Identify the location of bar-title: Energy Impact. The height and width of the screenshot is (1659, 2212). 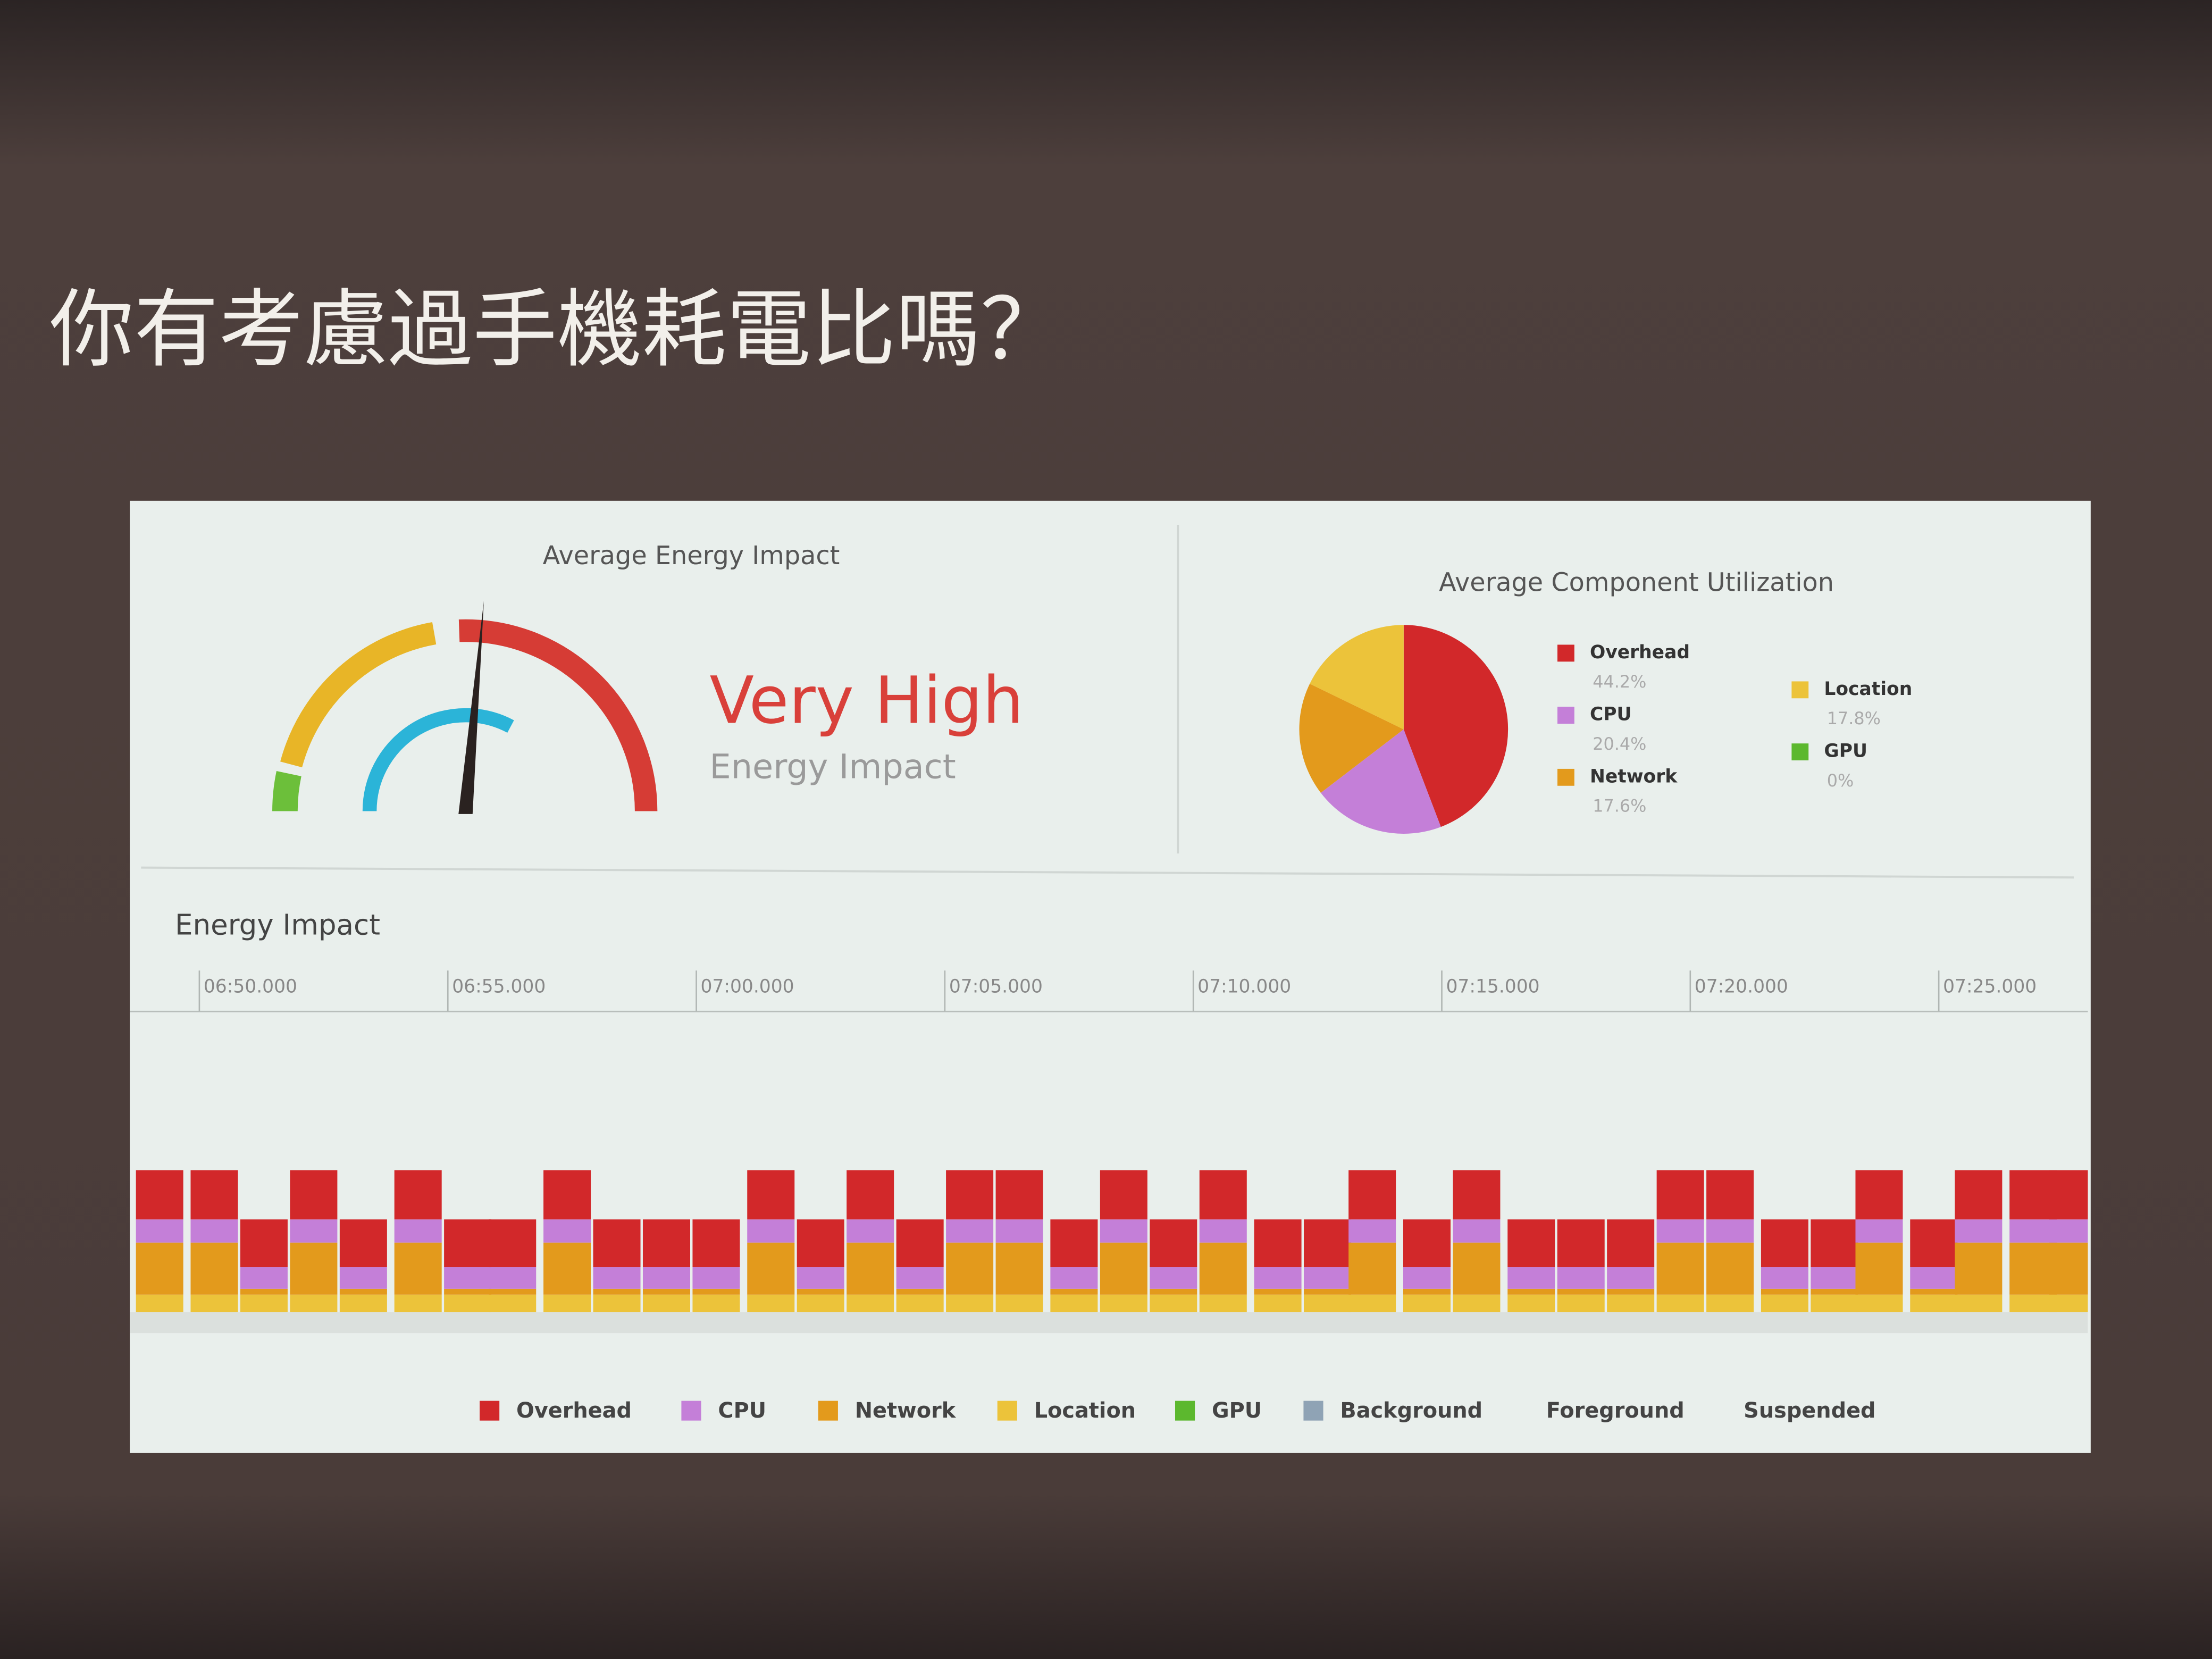
(277, 925).